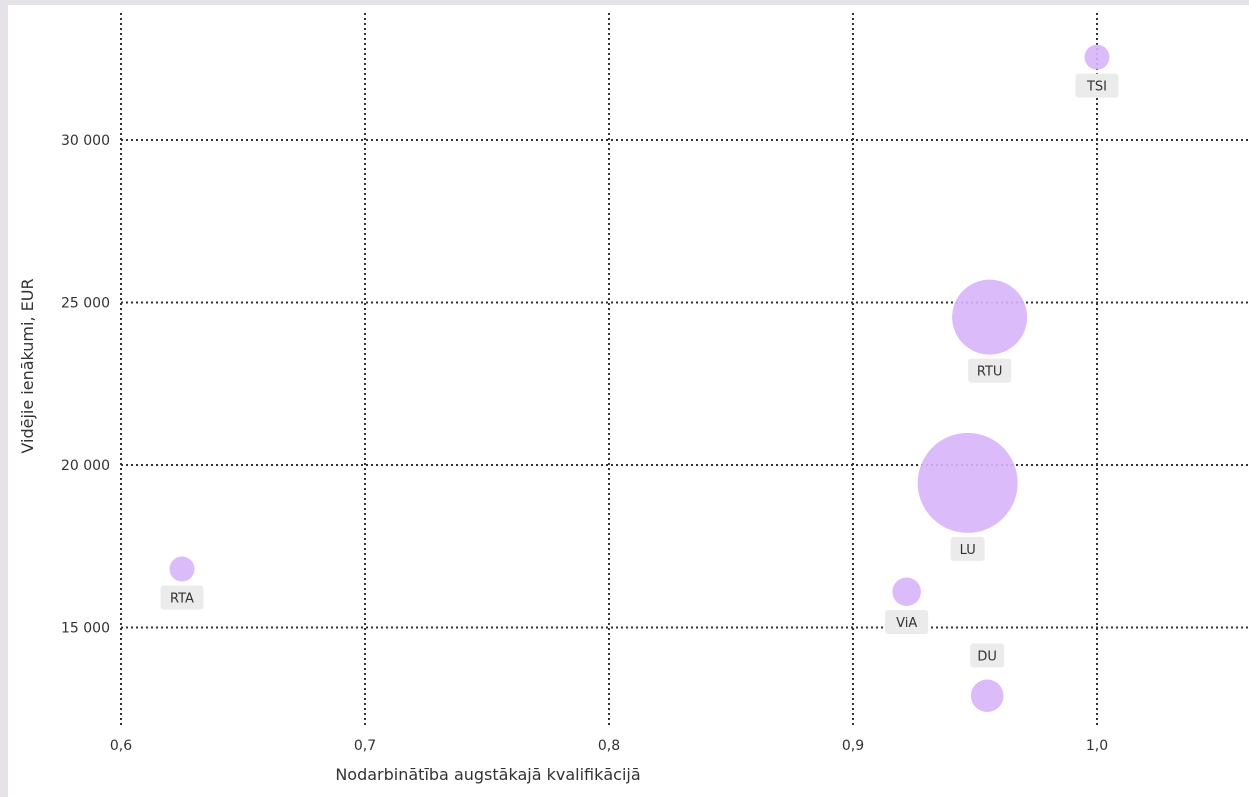 This screenshot has height=797, width=1249. Describe the element at coordinates (182, 569) in the screenshot. I see `bubble-rta` at that location.